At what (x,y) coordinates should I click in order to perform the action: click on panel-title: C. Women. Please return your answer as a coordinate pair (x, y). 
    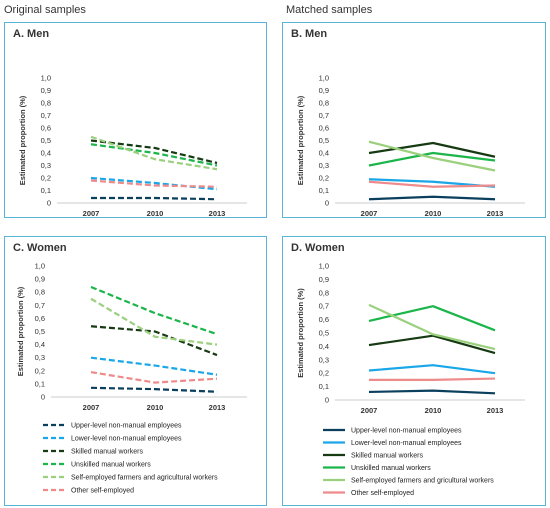
    Looking at the image, I should click on (40, 248).